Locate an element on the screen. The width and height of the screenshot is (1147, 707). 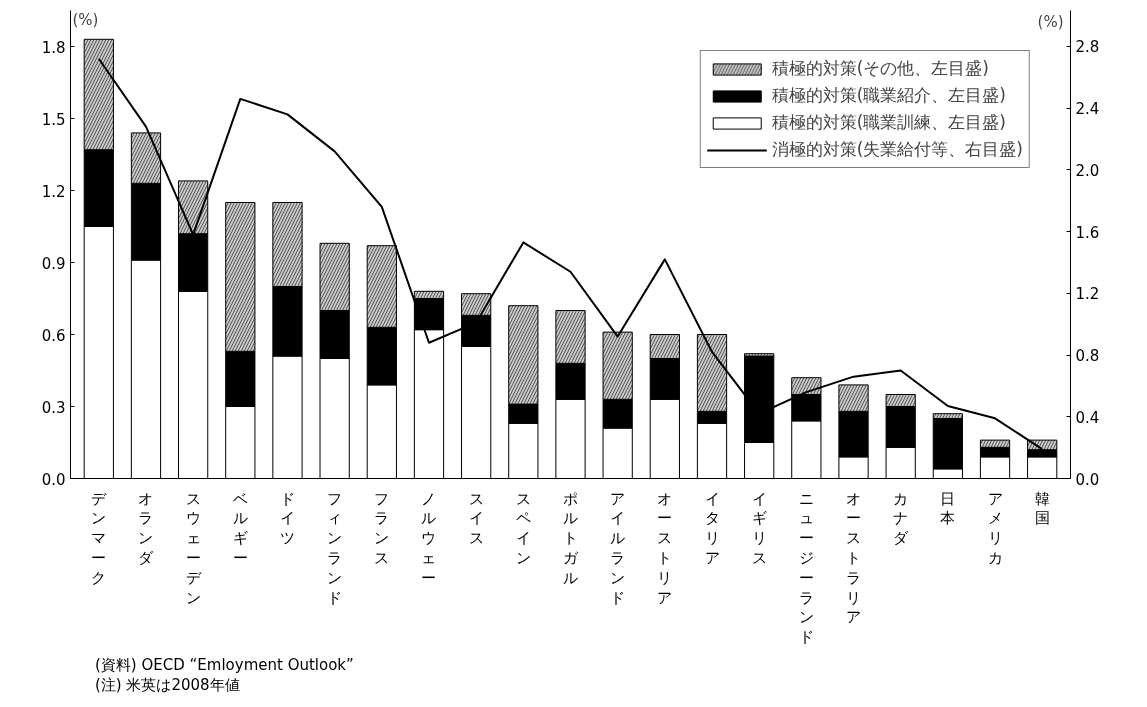
y-tick-label: 0.6 is located at coordinates (53, 335).